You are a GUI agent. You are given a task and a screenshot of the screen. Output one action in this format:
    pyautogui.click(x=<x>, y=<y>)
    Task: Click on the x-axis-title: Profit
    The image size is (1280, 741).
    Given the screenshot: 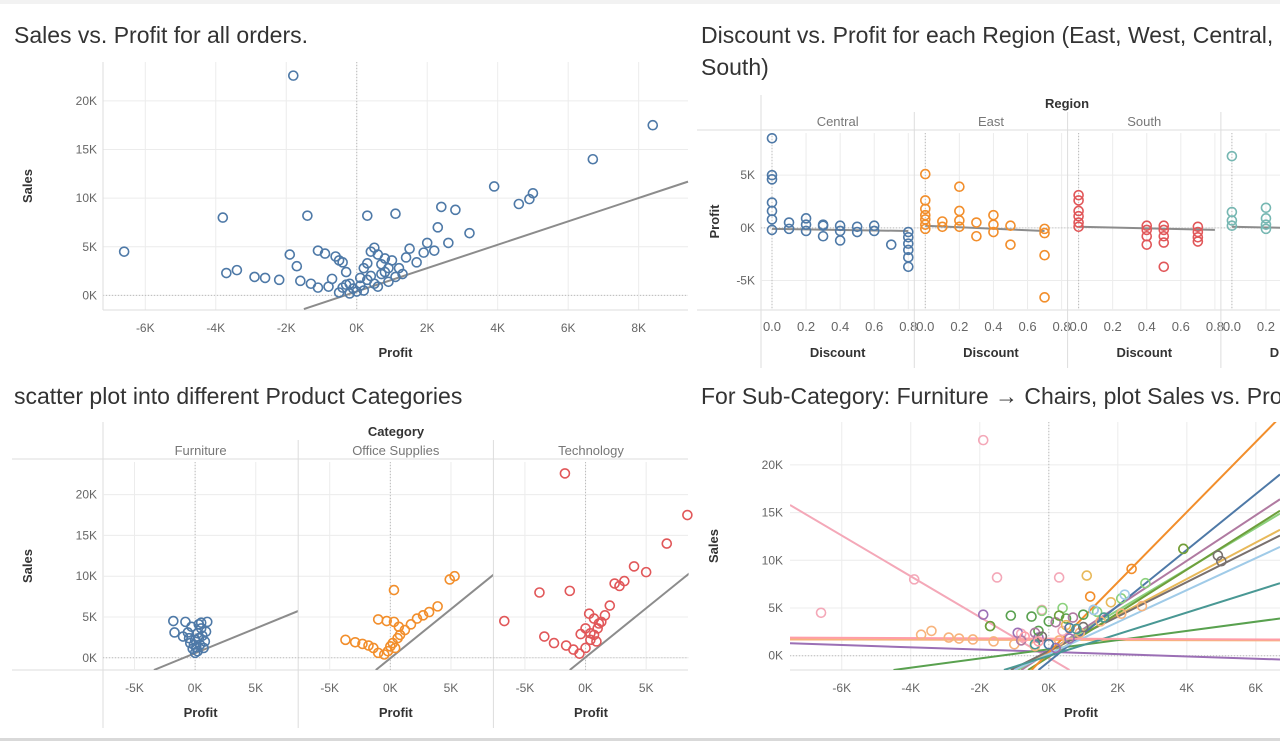 What is the action you would take?
    pyautogui.click(x=396, y=712)
    